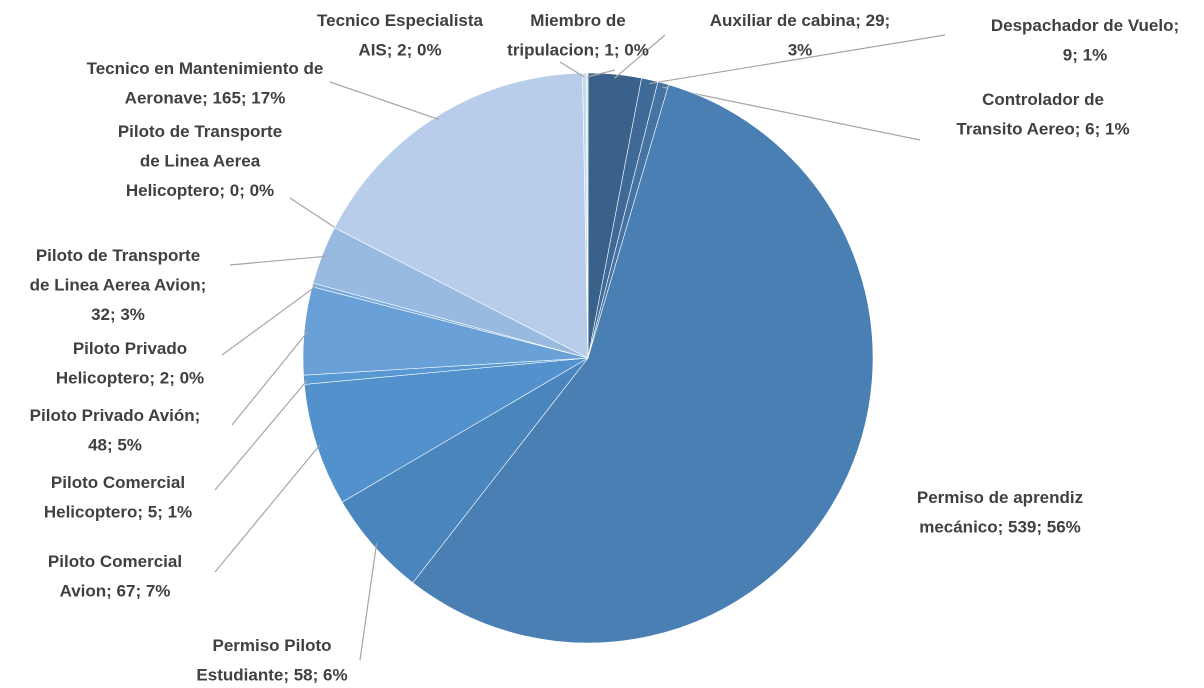 The width and height of the screenshot is (1204, 688). Describe the element at coordinates (1085, 55) in the screenshot. I see `data-label-line: 9; 1%` at that location.